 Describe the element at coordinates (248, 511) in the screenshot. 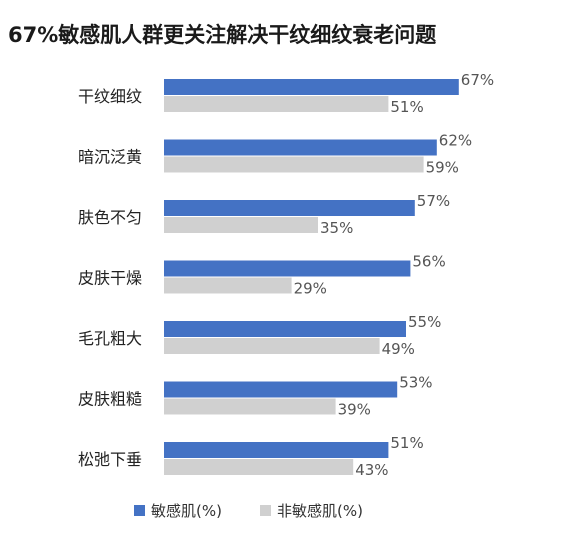

I see `legend: 敏感肌(%) 非敏感肌(%)` at that location.